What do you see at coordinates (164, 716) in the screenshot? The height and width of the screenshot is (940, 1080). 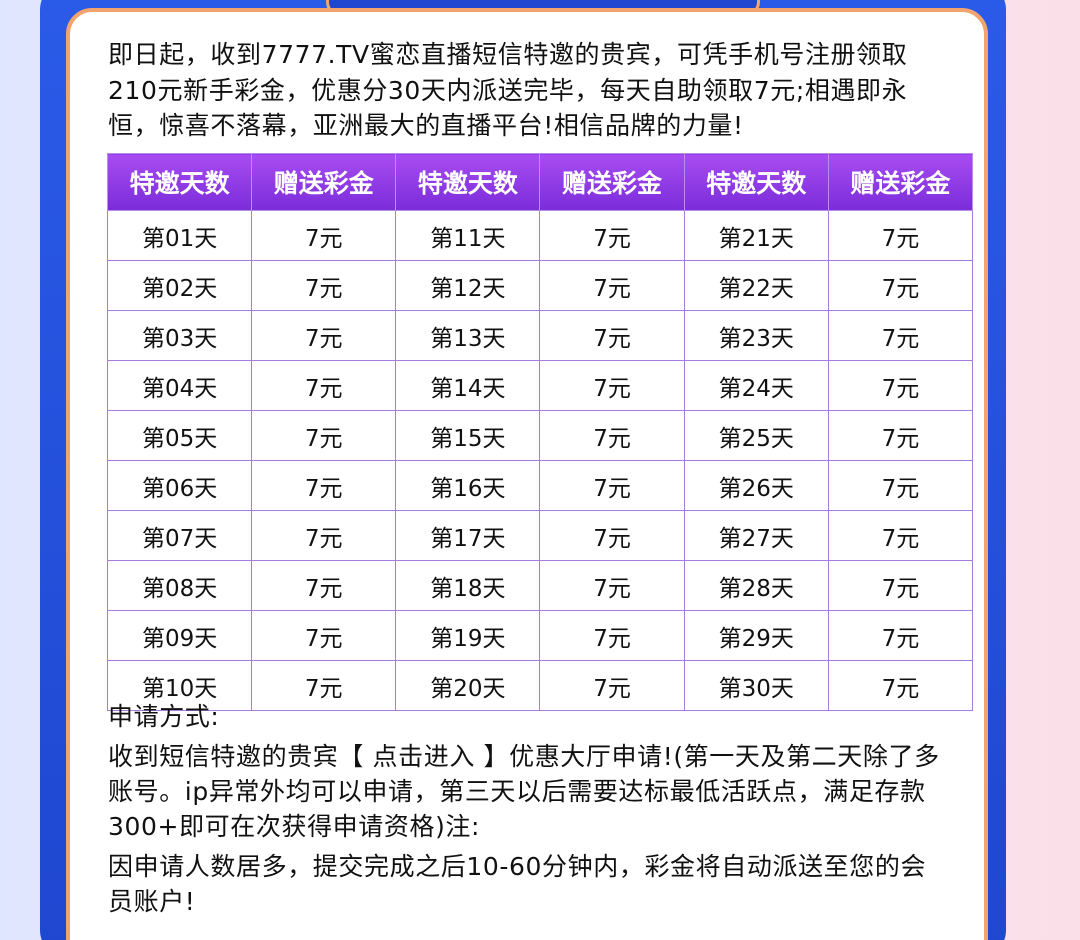 I see `section-title: 申请方式:` at bounding box center [164, 716].